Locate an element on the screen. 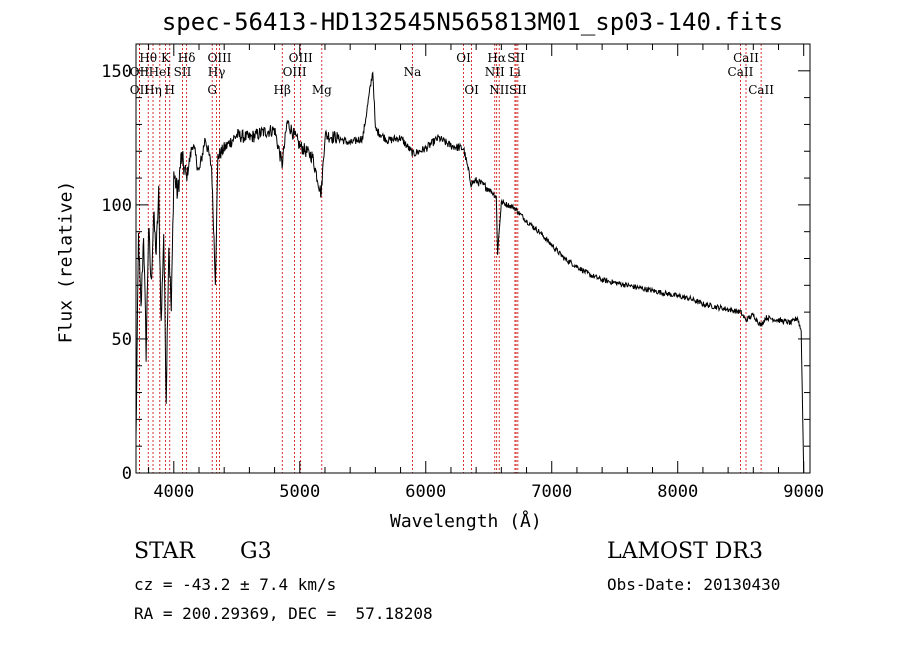  line-label-15: Mg is located at coordinates (322, 90).